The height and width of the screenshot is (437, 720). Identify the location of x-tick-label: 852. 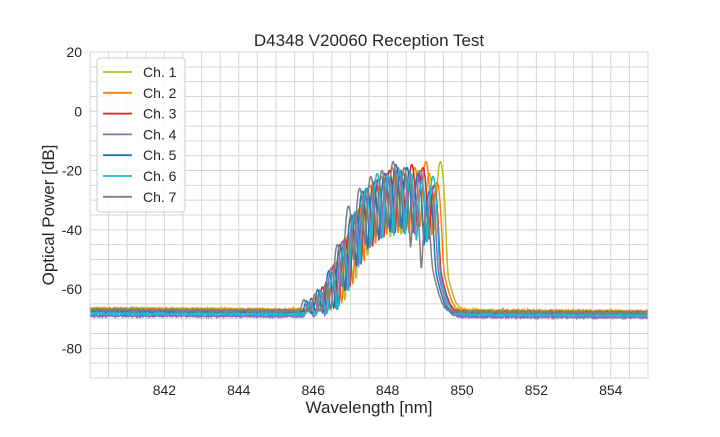
(537, 390).